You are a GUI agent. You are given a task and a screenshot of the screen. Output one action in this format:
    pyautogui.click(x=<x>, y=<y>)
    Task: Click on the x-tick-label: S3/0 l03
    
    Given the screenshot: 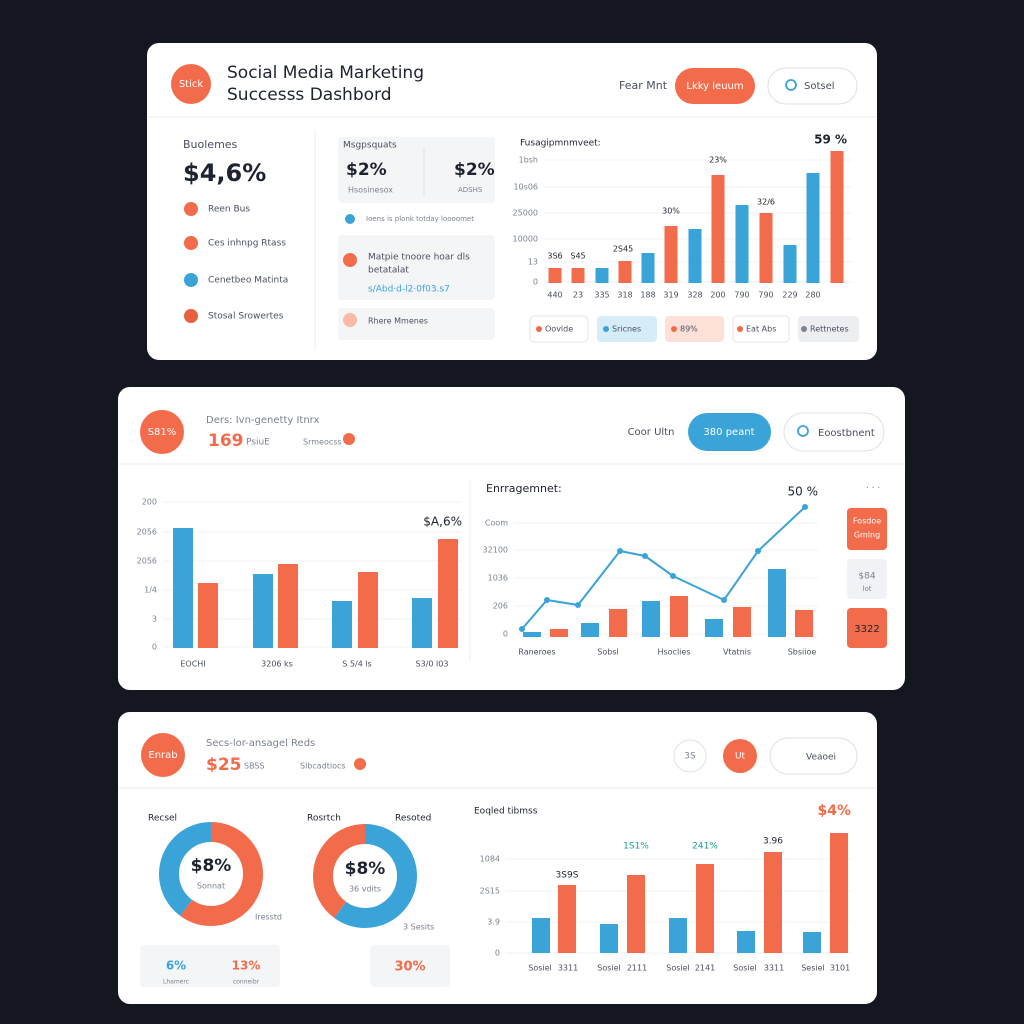 What is the action you would take?
    pyautogui.click(x=432, y=664)
    